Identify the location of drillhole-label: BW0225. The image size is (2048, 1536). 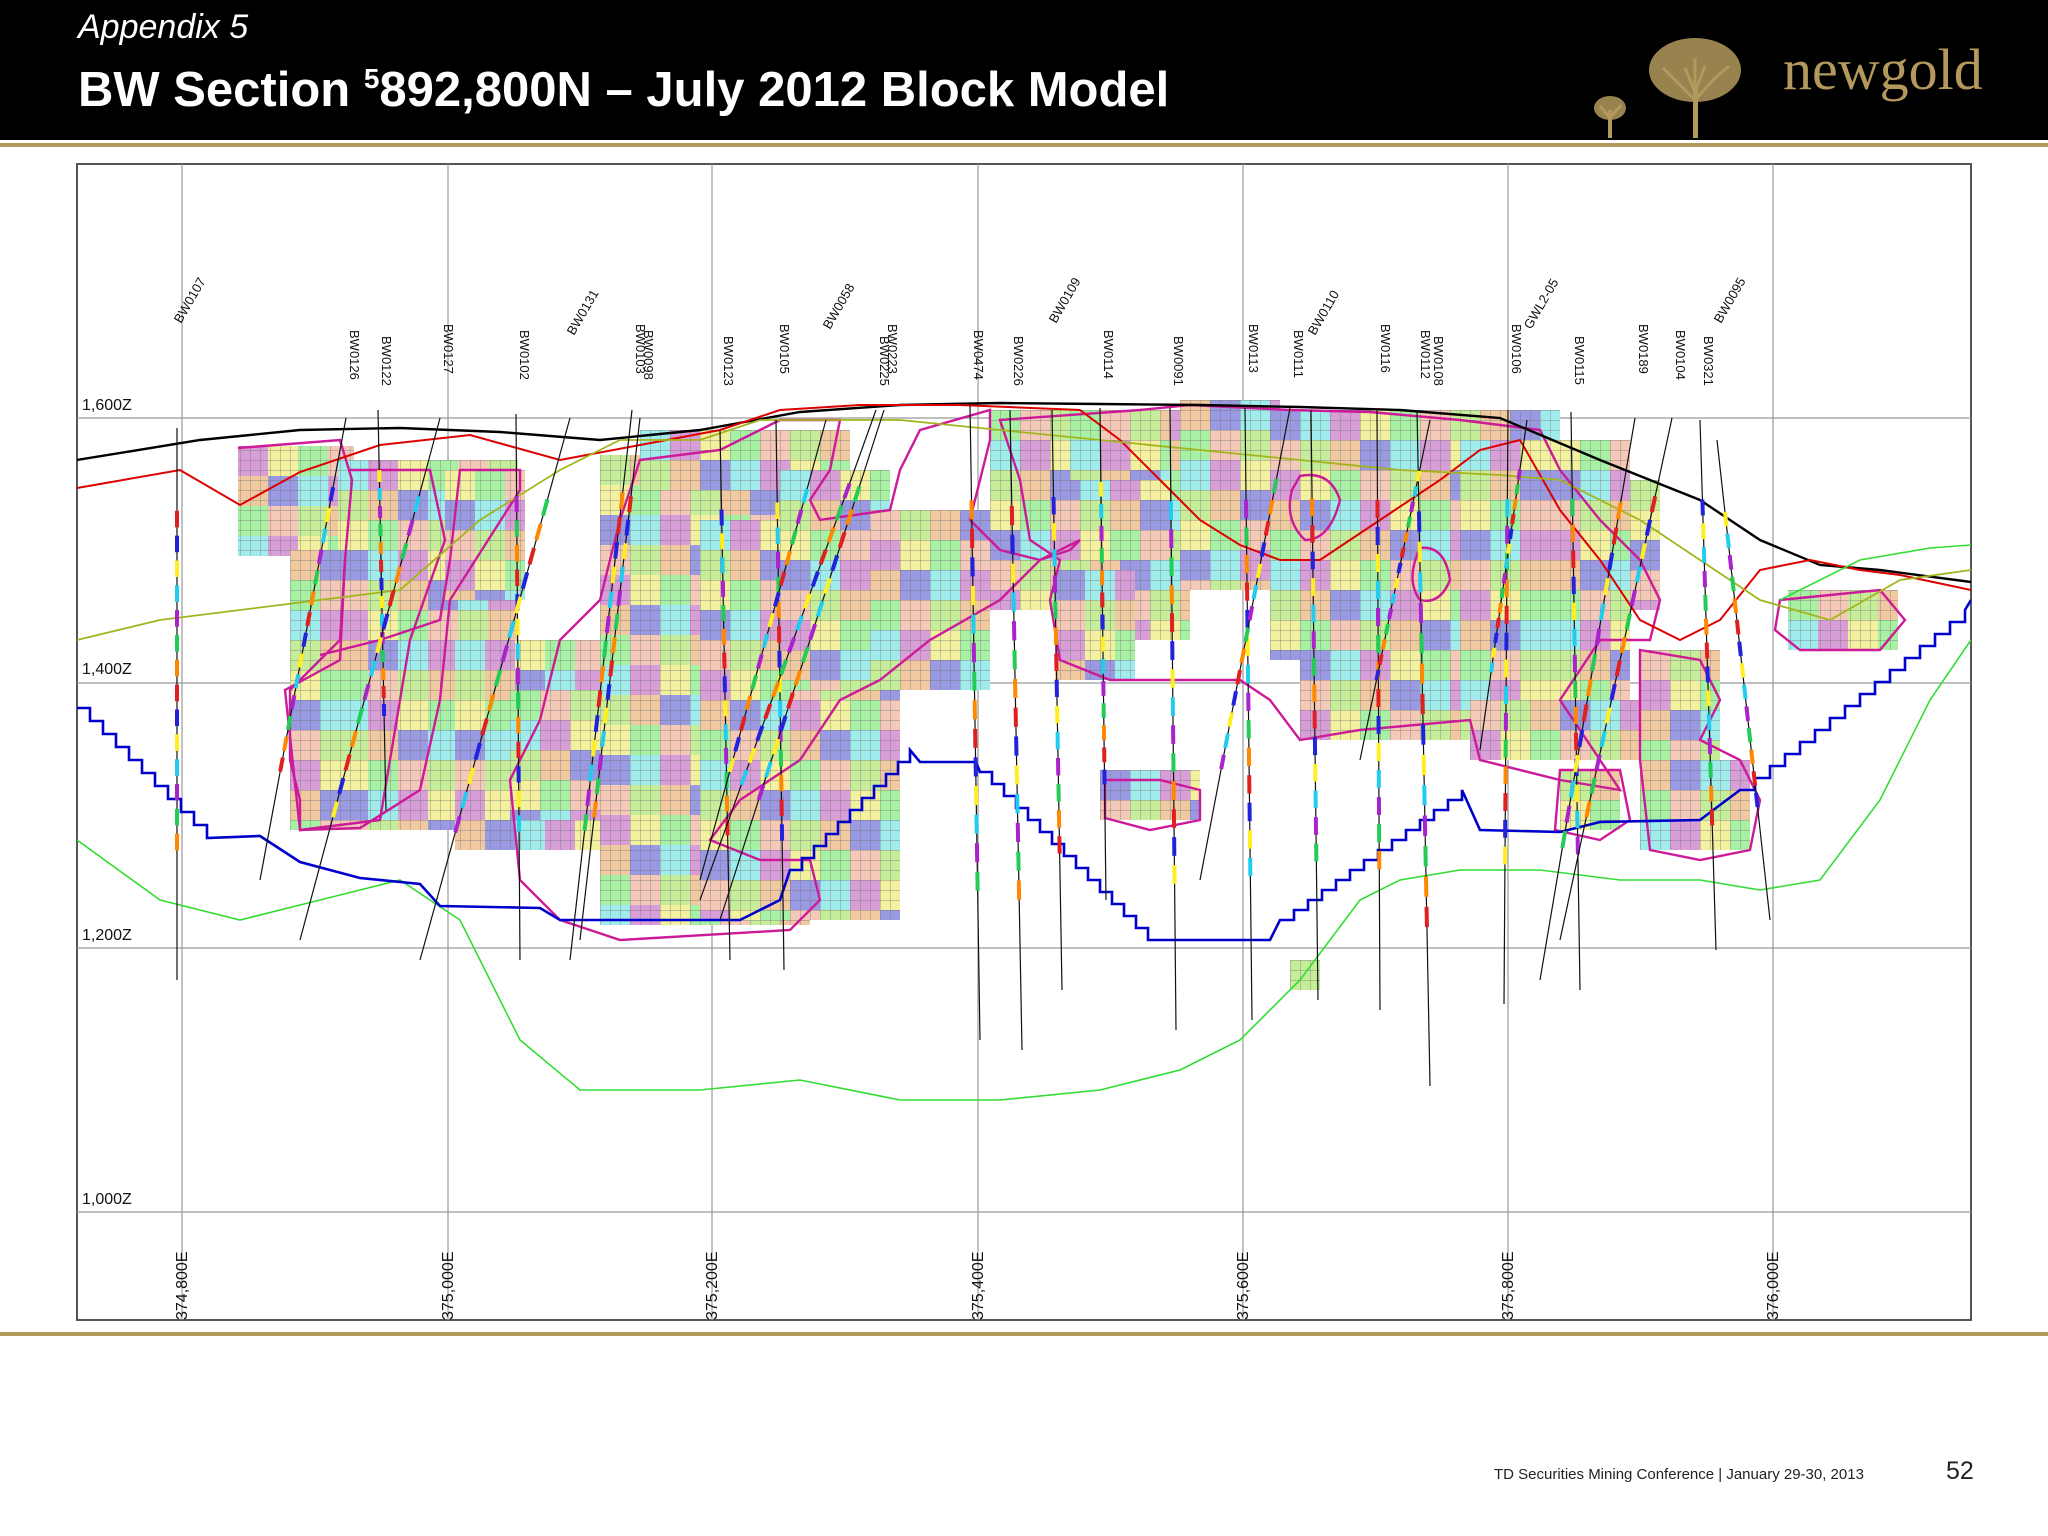
(884, 361).